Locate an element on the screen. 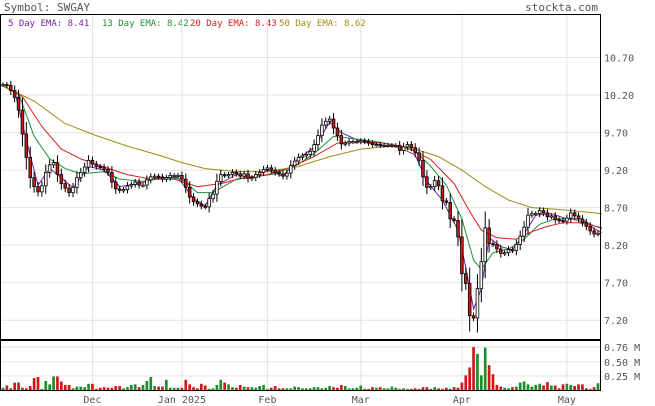 Image resolution: width=655 pixels, height=406 pixels. volume-tick-label: 0.50 M is located at coordinates (622, 363).